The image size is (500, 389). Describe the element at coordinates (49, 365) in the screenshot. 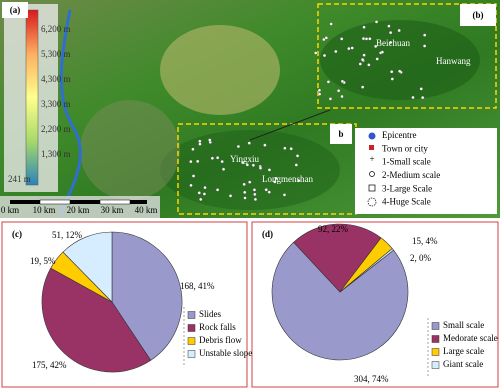

I see `value-label: 175, 42%` at that location.